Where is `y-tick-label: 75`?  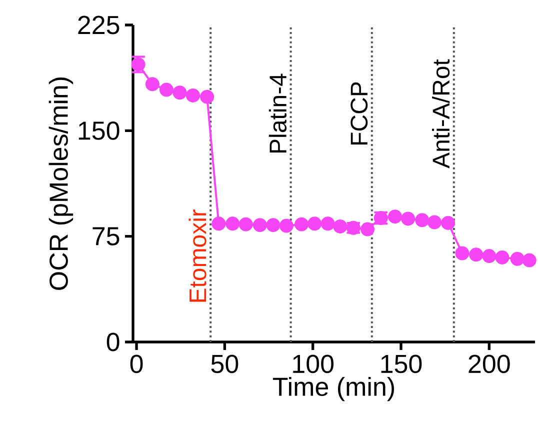
y-tick-label: 75 is located at coordinates (106, 236).